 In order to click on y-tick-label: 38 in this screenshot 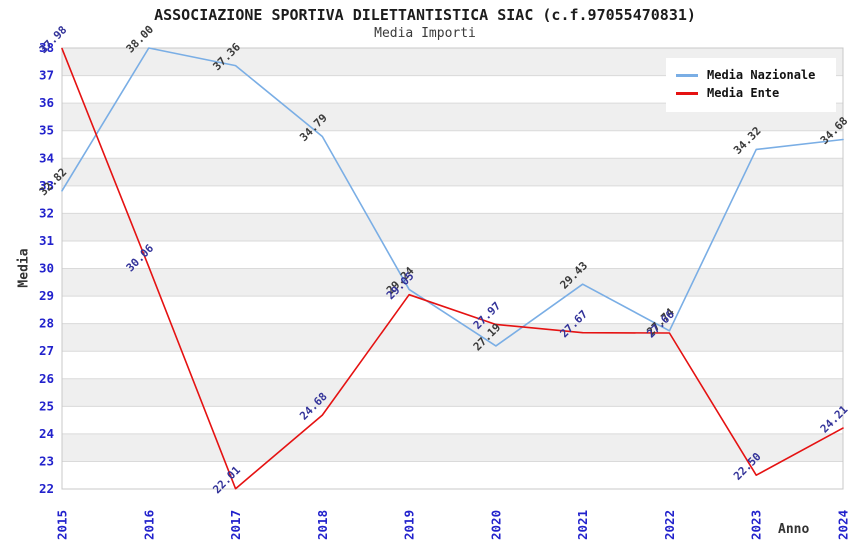, I will do `click(46, 47)`.